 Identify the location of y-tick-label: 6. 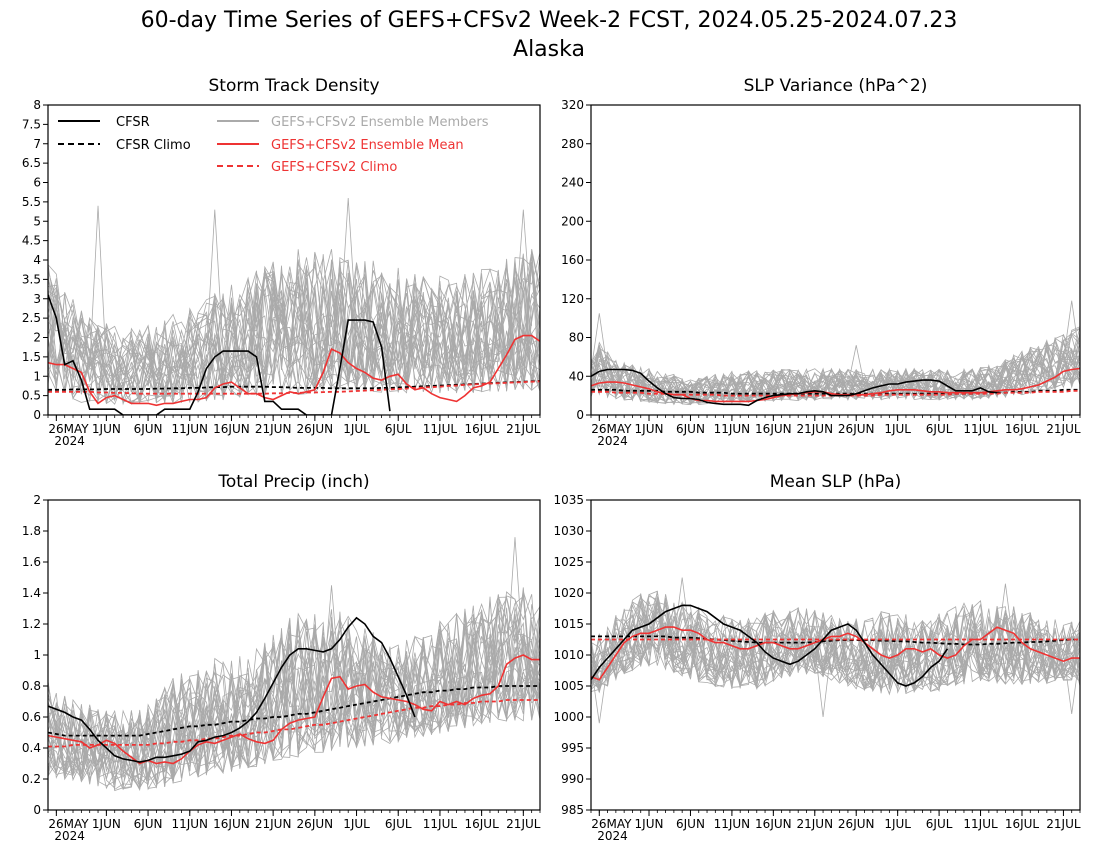
(37, 183).